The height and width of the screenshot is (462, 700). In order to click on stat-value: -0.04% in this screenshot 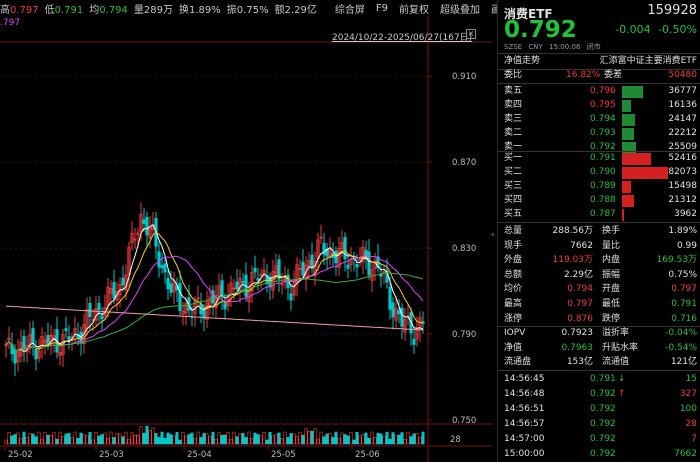, I will do `click(681, 333)`.